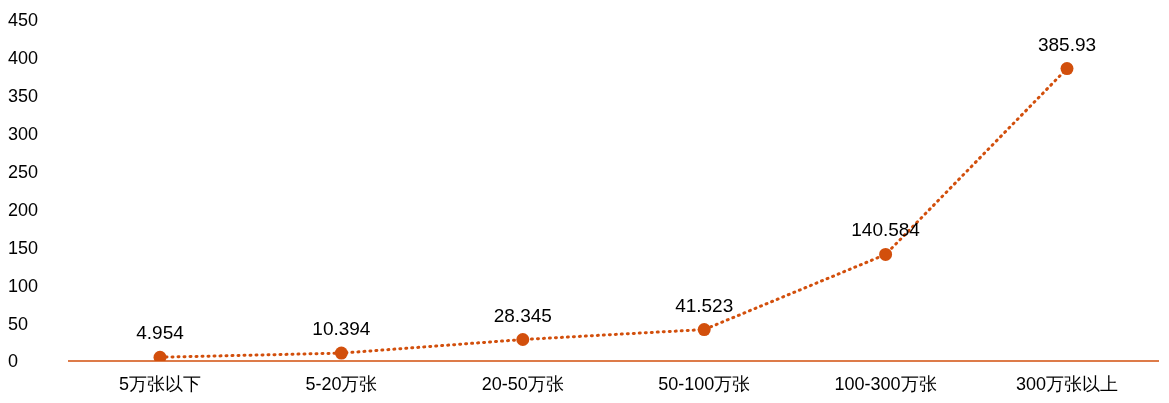 This screenshot has width=1169, height=403. I want to click on x-tick-label: 100-300万张, so click(885, 383).